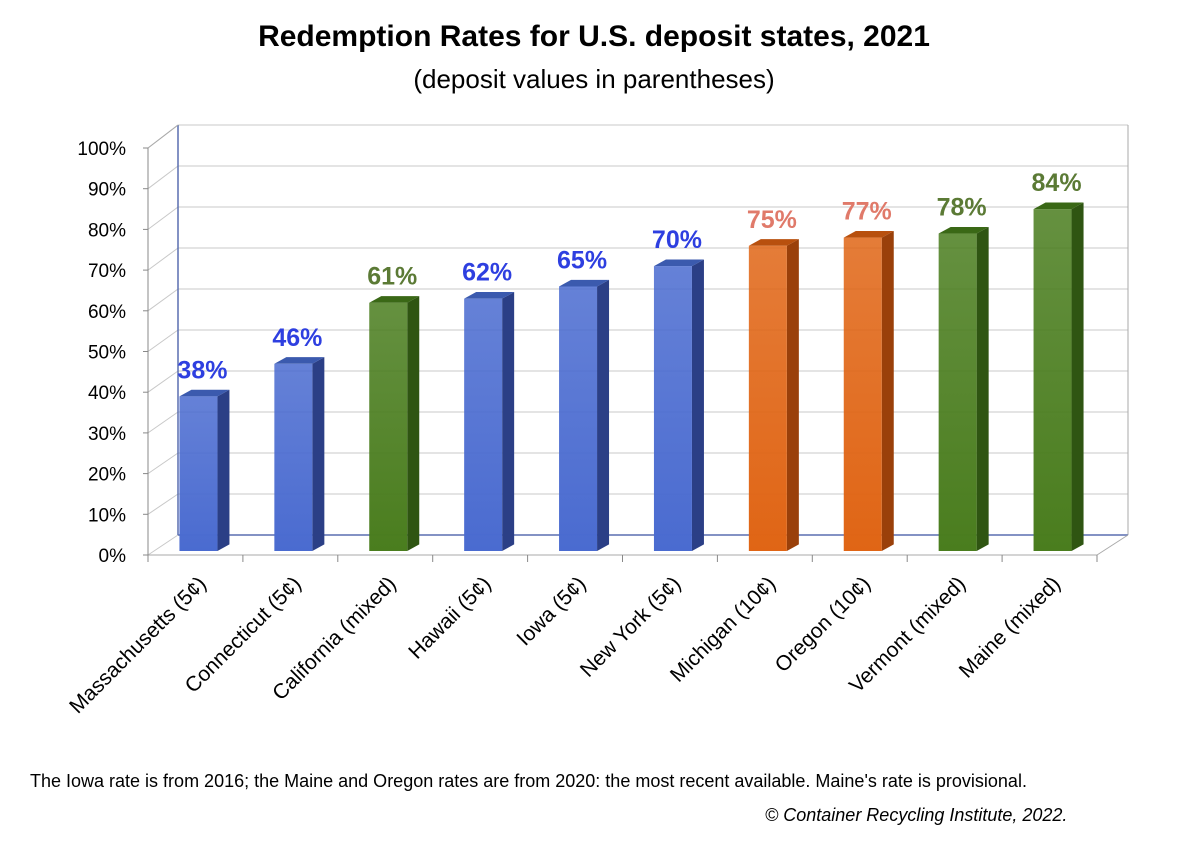 The image size is (1188, 846). I want to click on data-label: 75%, so click(772, 220).